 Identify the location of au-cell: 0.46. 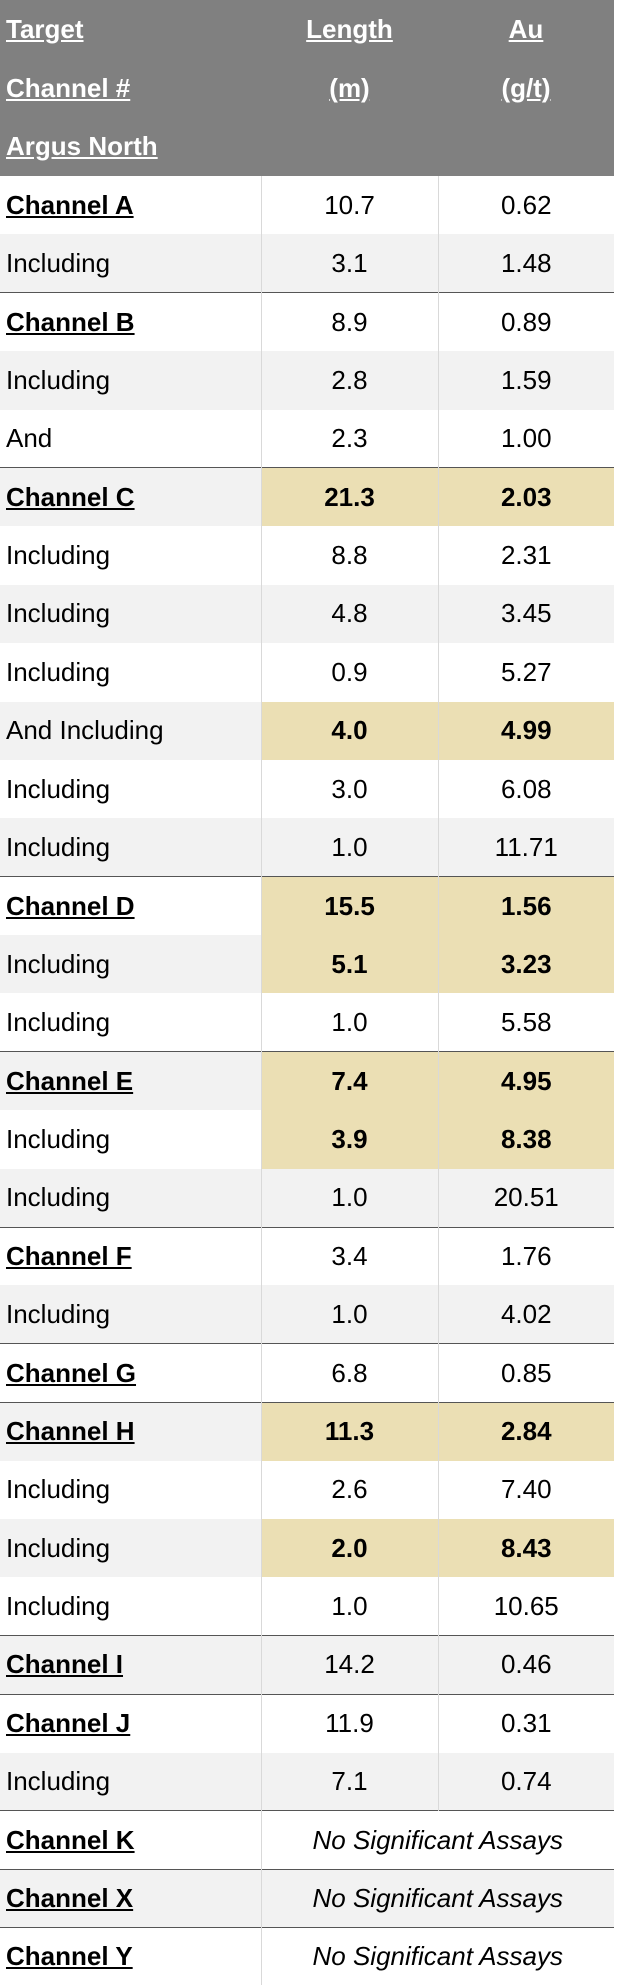
(525, 1665).